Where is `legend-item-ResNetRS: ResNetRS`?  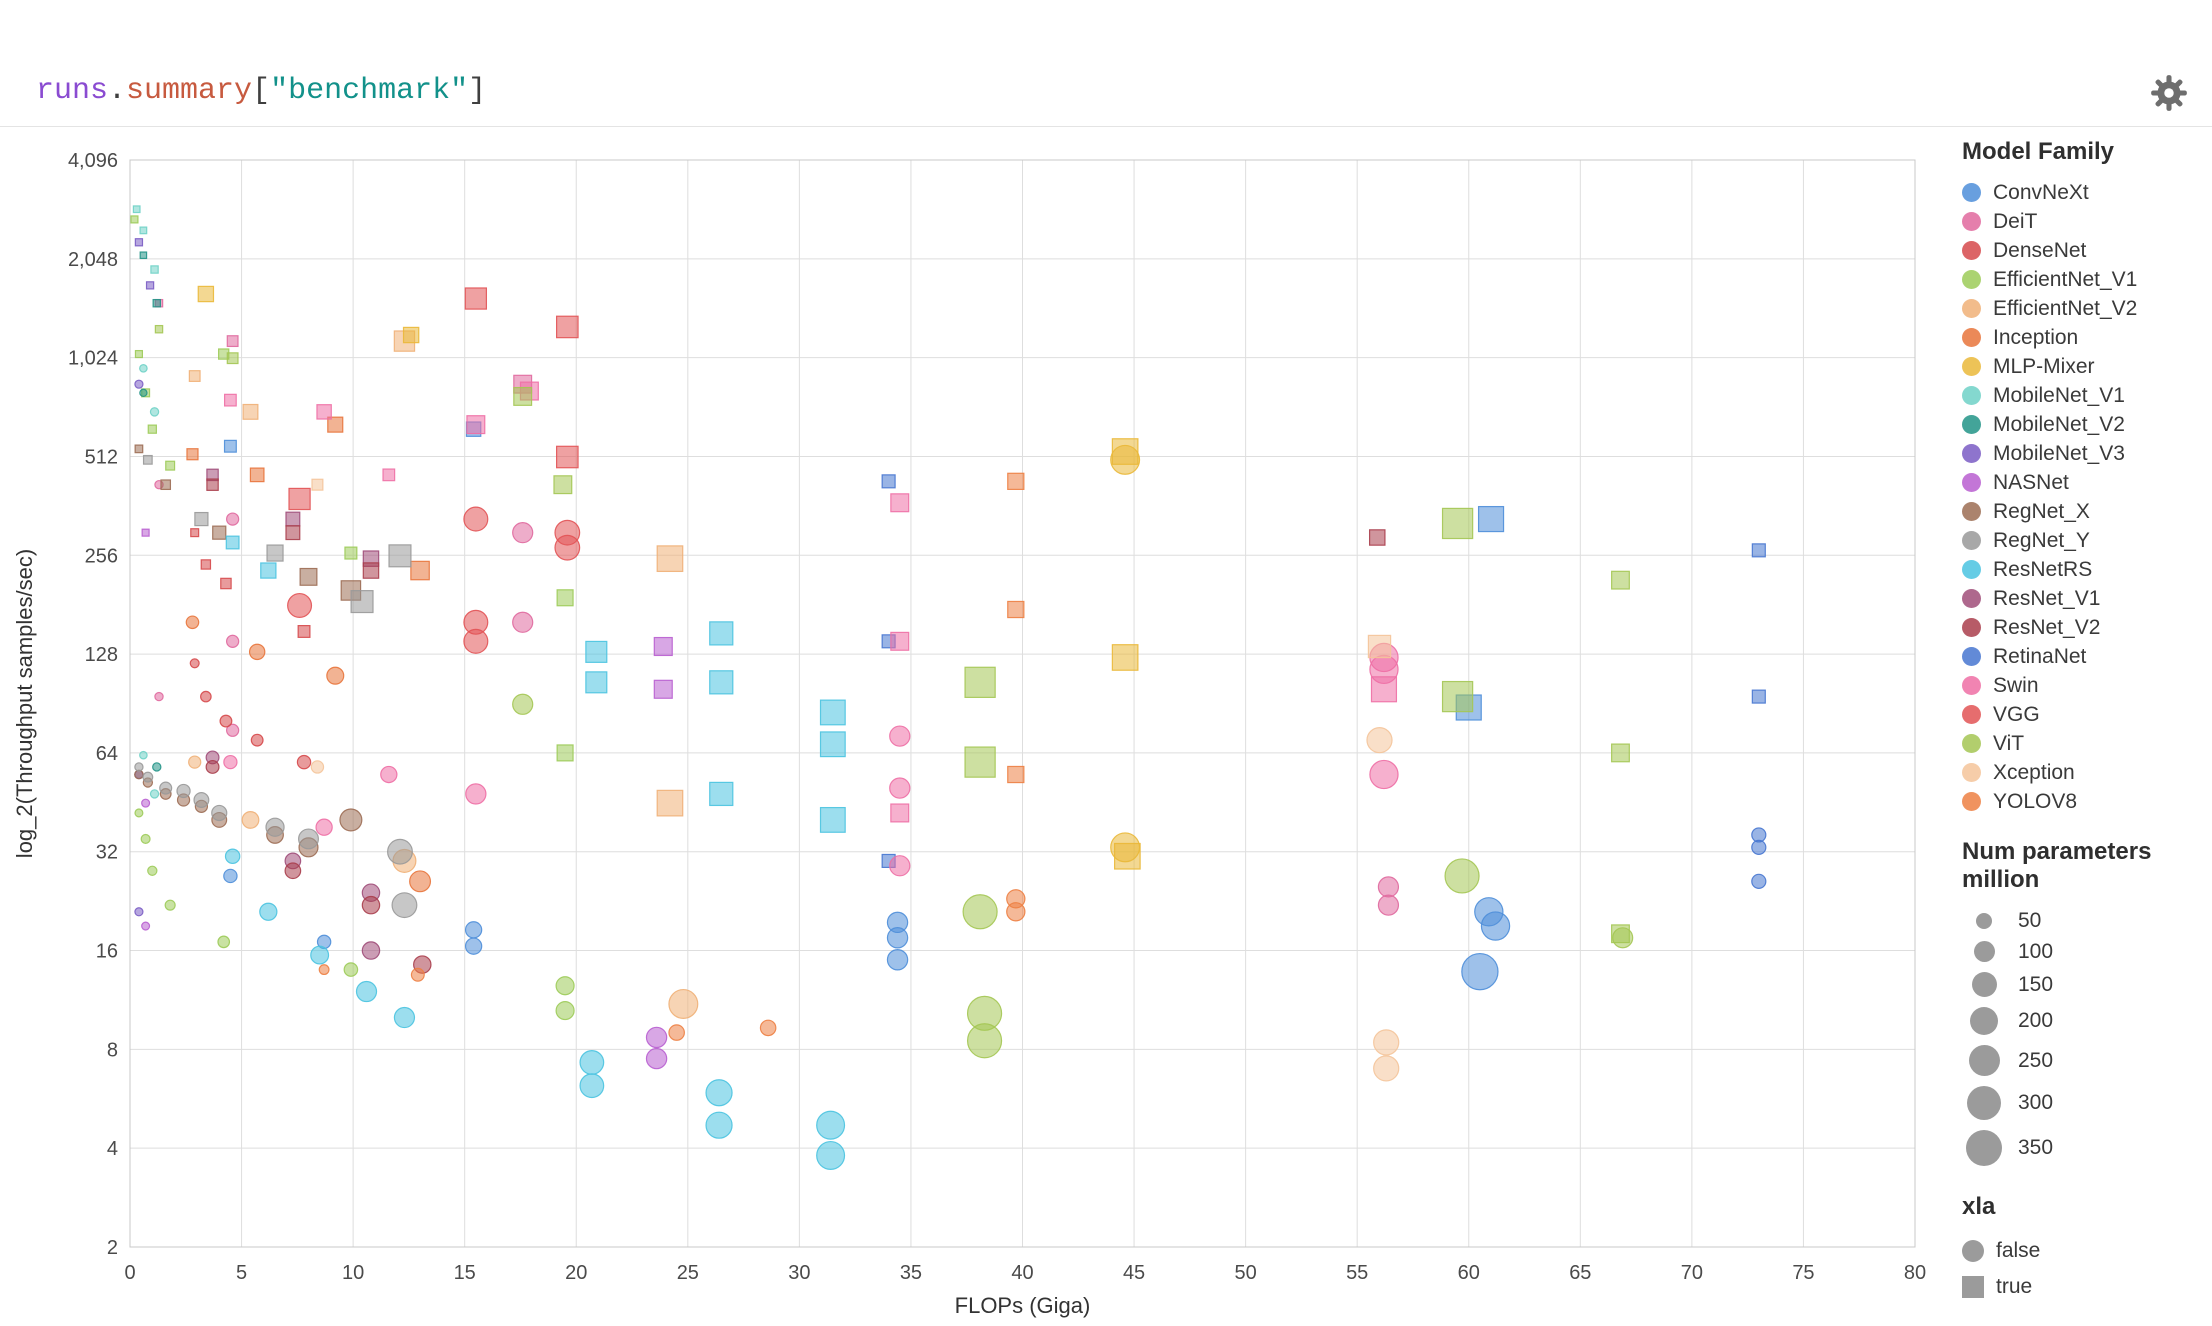
legend-item-ResNetRS: ResNetRS is located at coordinates (2085, 569).